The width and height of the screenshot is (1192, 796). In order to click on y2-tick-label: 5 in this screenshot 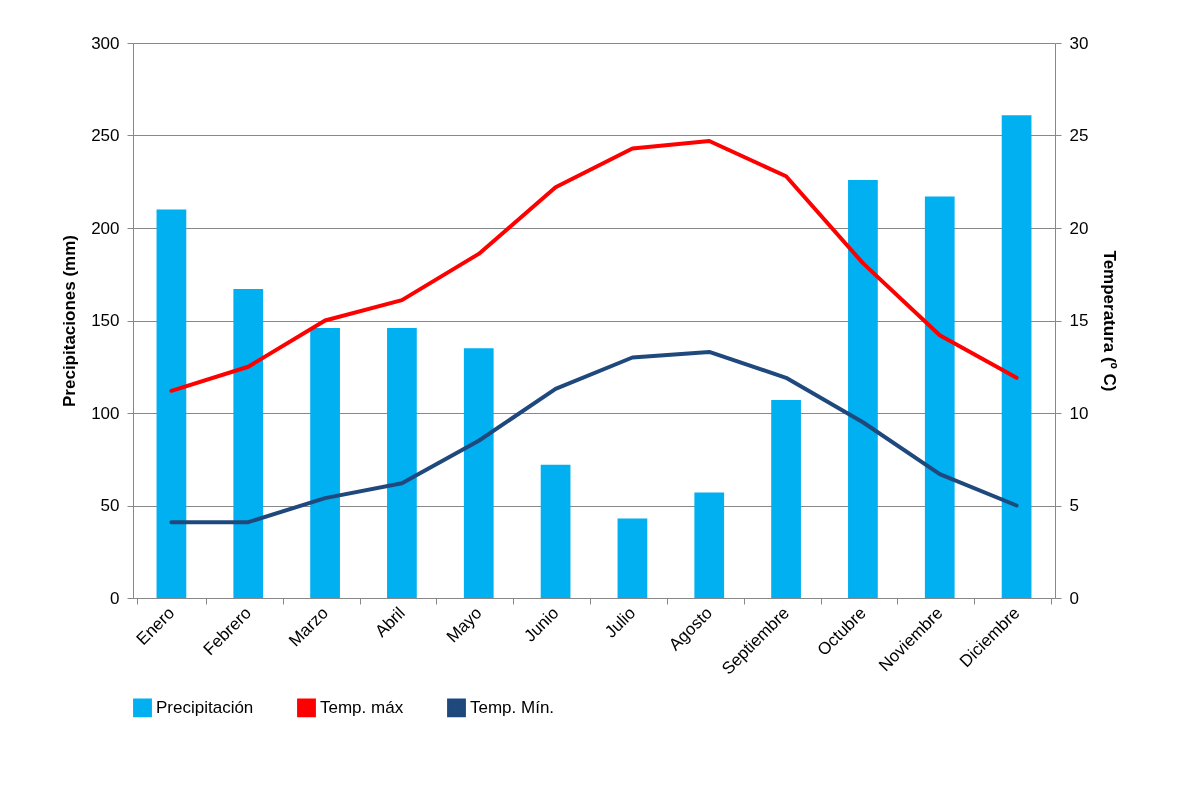, I will do `click(1074, 505)`.